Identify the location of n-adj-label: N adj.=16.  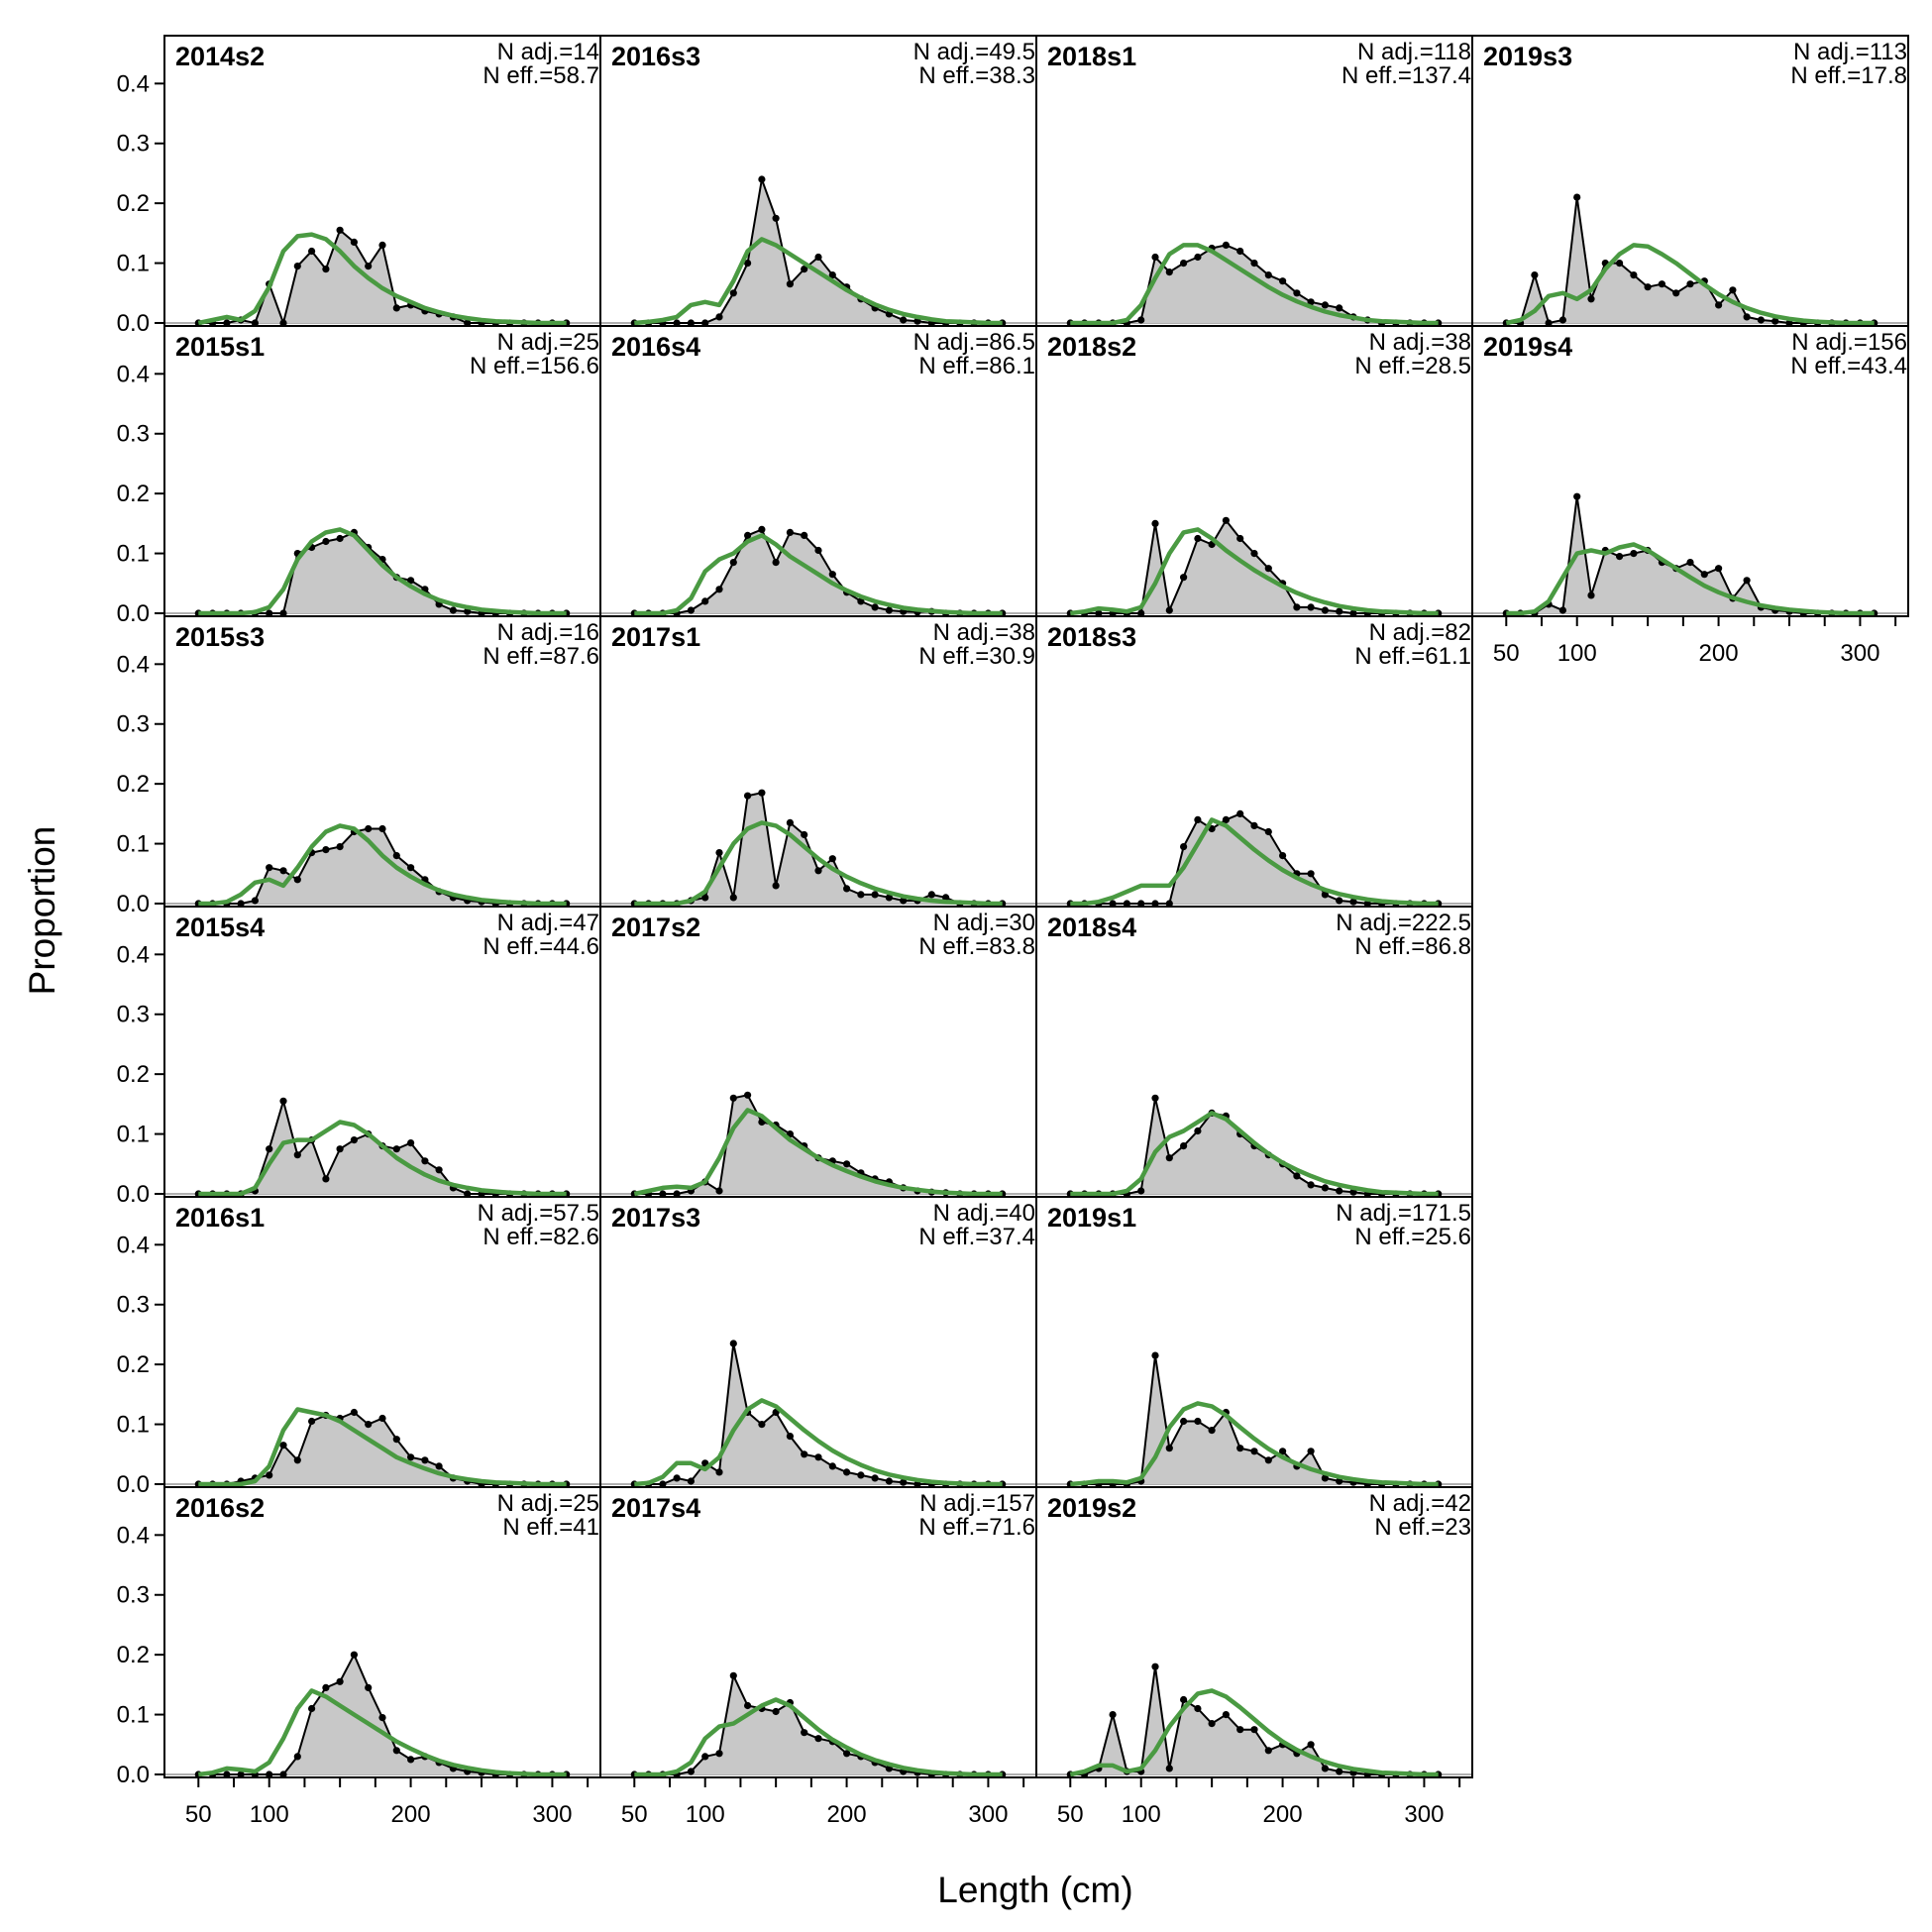
(548, 633).